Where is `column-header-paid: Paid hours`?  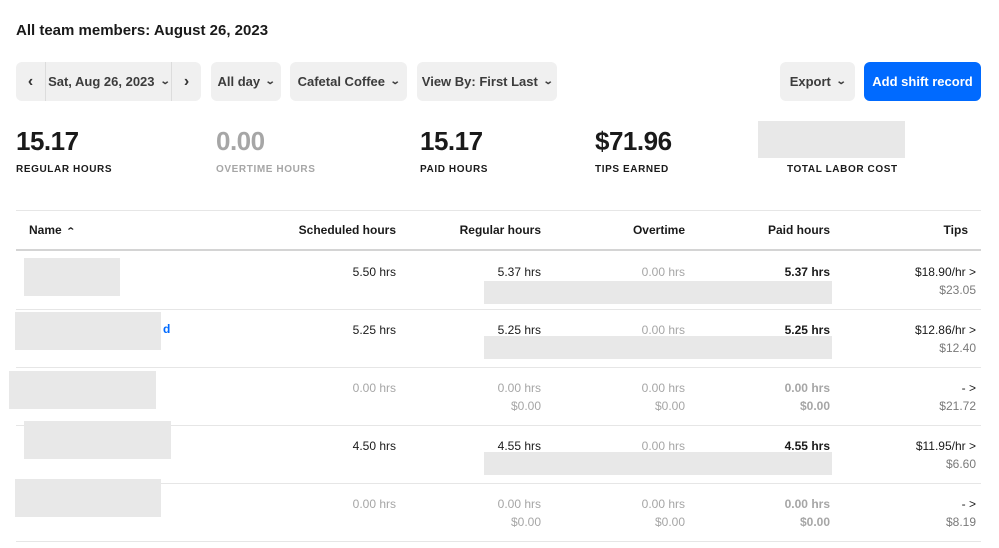 column-header-paid: Paid hours is located at coordinates (798, 230).